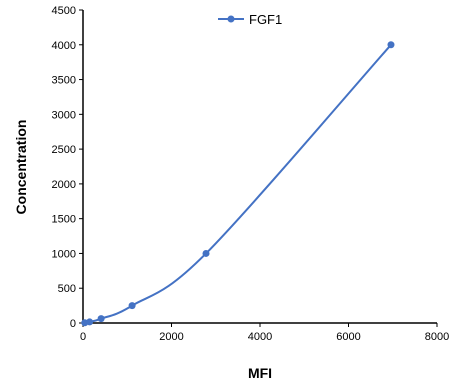 The width and height of the screenshot is (469, 392). Describe the element at coordinates (64, 46) in the screenshot. I see `y-tick-label: 4000` at that location.